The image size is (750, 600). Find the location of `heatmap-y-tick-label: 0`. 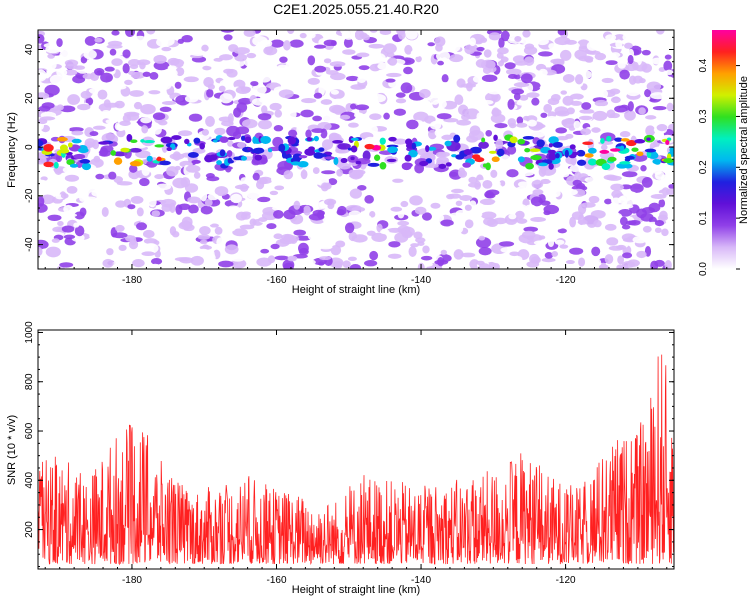

heatmap-y-tick-label: 0 is located at coordinates (29, 147).